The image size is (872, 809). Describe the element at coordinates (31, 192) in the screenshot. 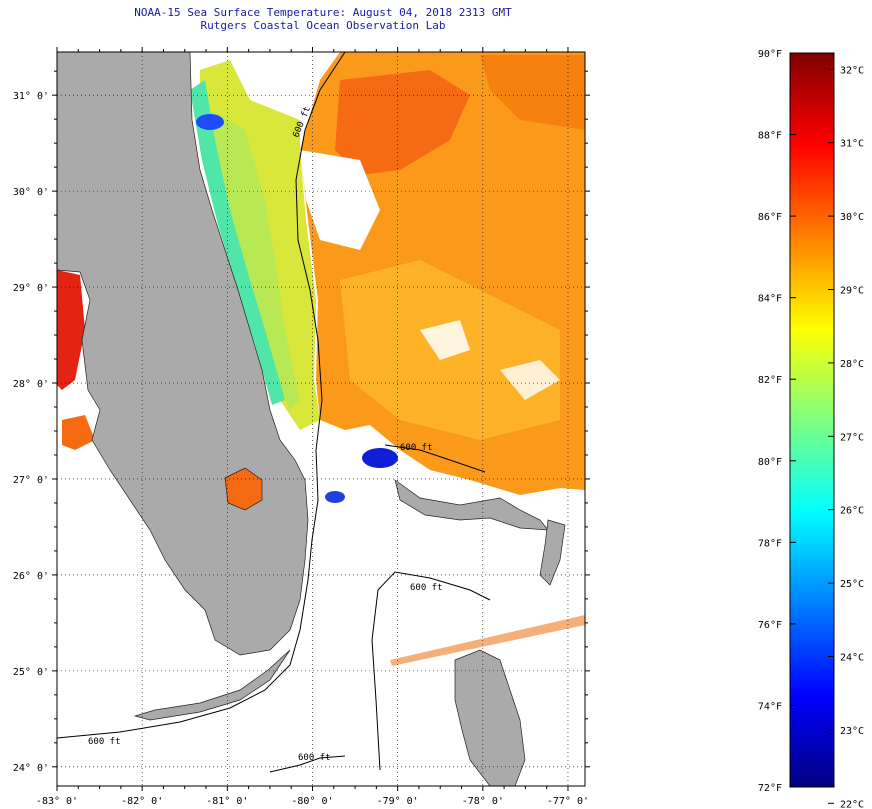

I see `lat-tick-label: 30° 0'` at that location.